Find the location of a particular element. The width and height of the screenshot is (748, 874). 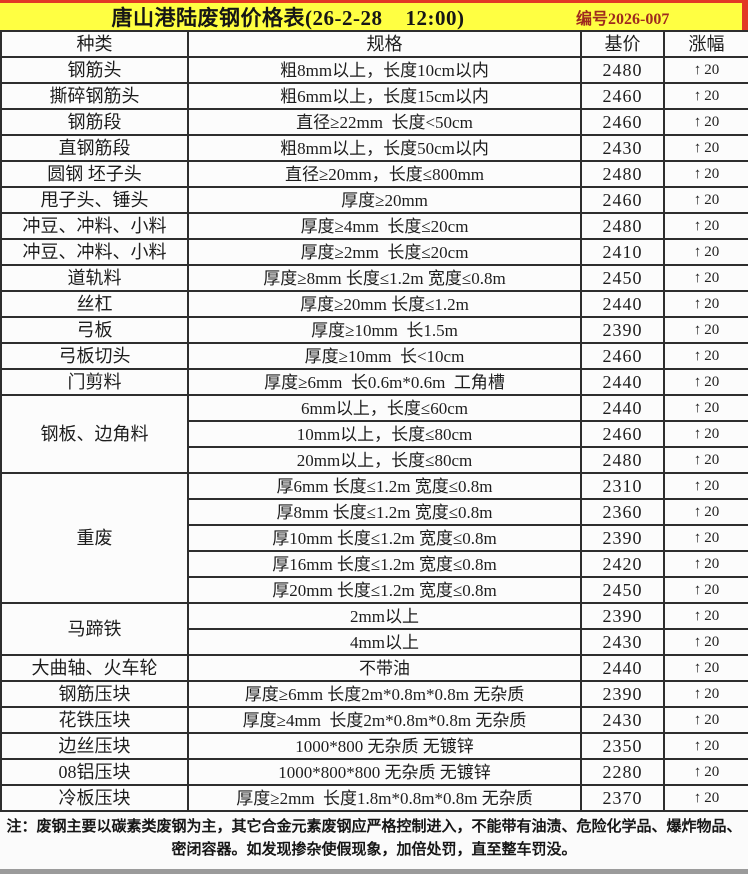

table-row: 08铝压块 1000*800*800 无杂质 无镀锌 2280 ↑ 20 is located at coordinates (374, 772).